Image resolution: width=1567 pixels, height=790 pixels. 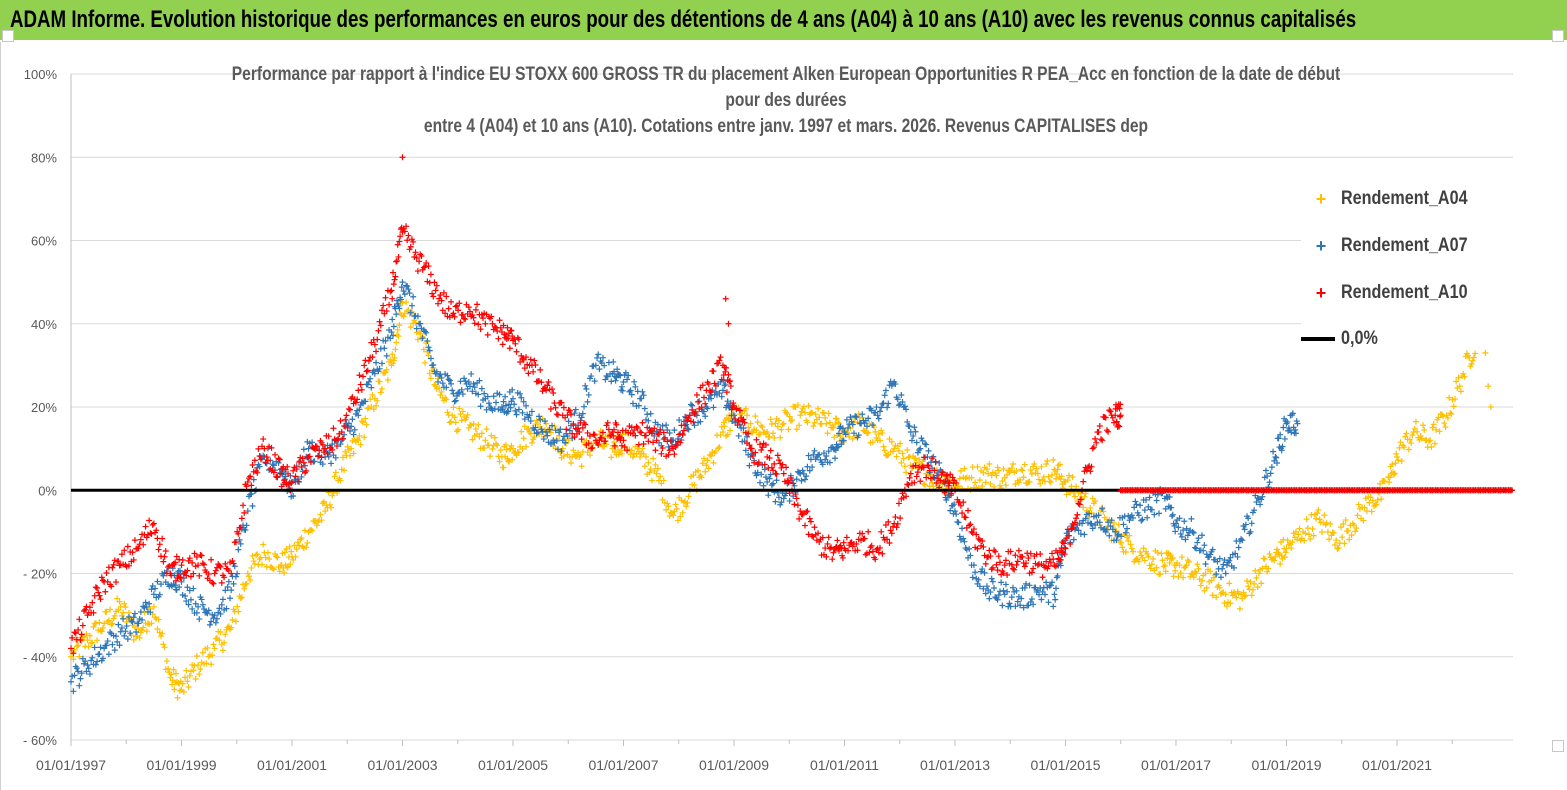 I want to click on legend-marker-a07: +, so click(x=1321, y=245).